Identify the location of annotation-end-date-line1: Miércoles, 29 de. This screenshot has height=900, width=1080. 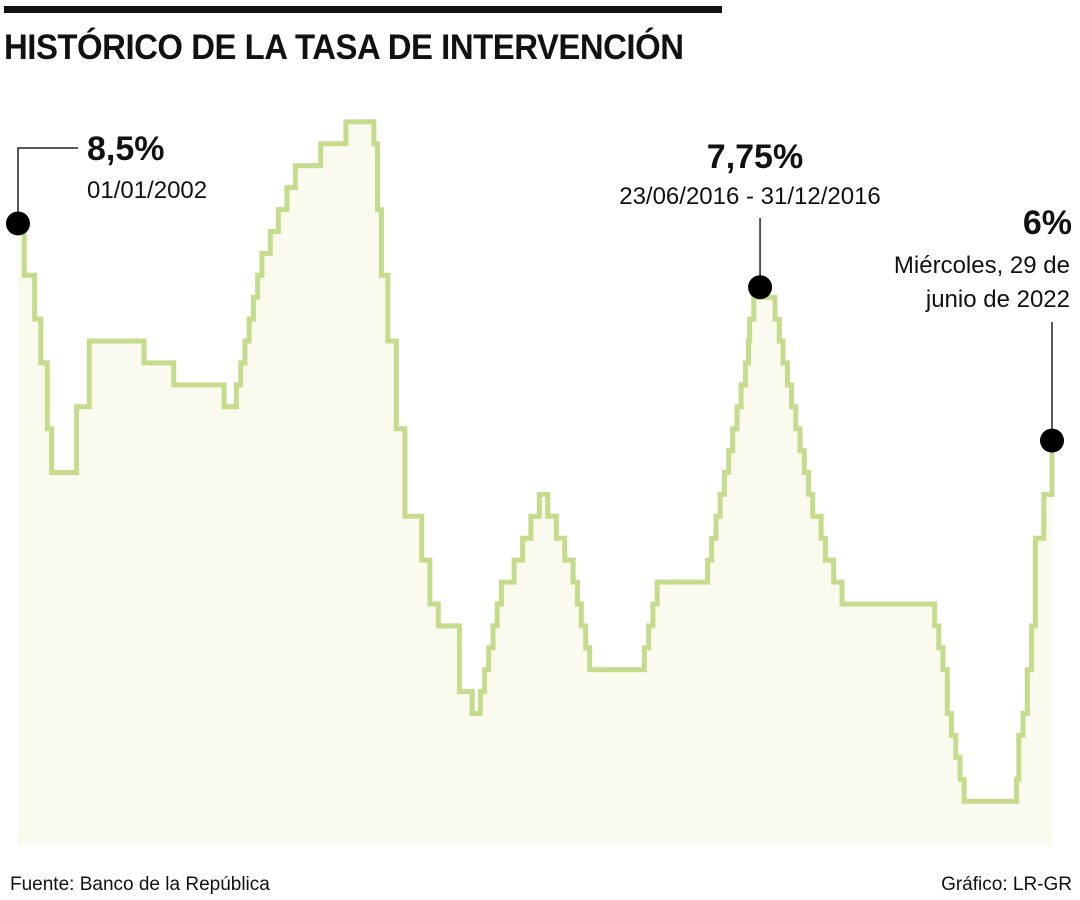
(982, 265).